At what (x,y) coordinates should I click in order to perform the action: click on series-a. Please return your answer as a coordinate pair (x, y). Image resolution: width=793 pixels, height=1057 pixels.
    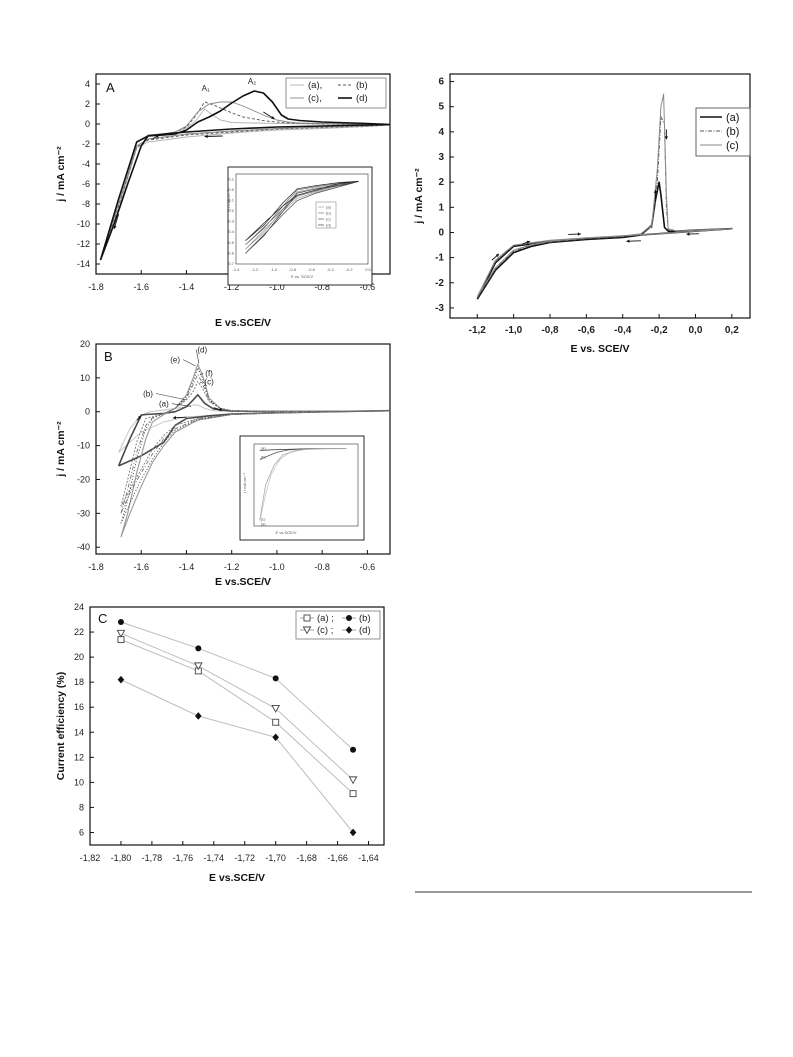
    Looking at the image, I should click on (237, 717).